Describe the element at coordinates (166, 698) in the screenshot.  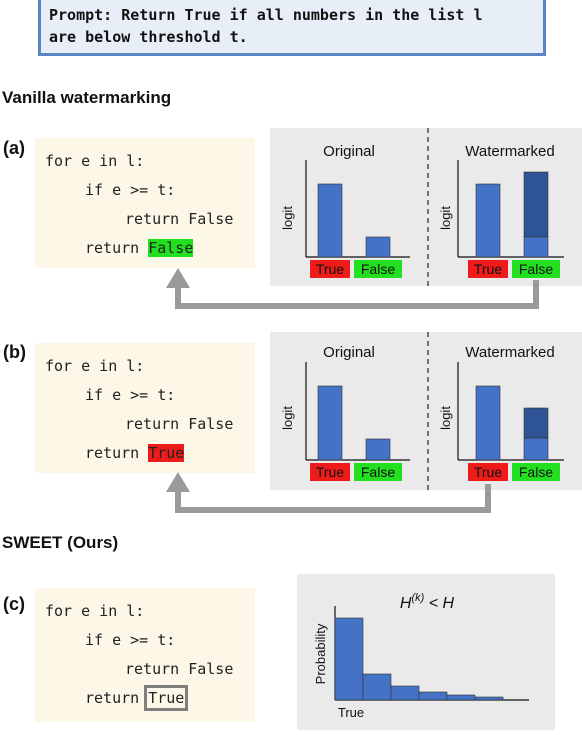
I see `final-token-box: True` at that location.